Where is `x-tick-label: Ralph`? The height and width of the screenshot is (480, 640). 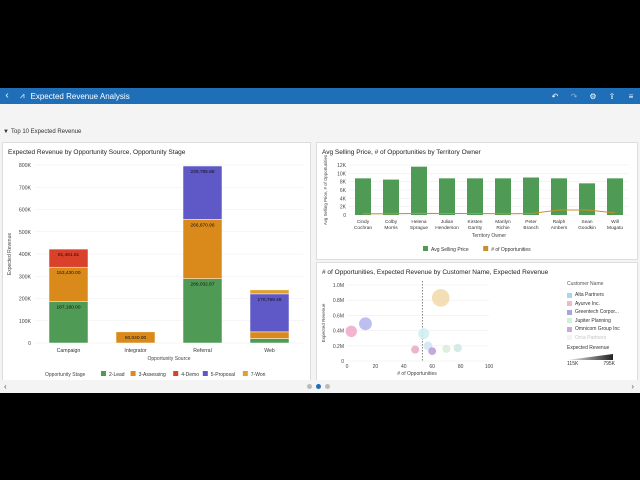
x-tick-label: Ralph is located at coordinates (559, 222).